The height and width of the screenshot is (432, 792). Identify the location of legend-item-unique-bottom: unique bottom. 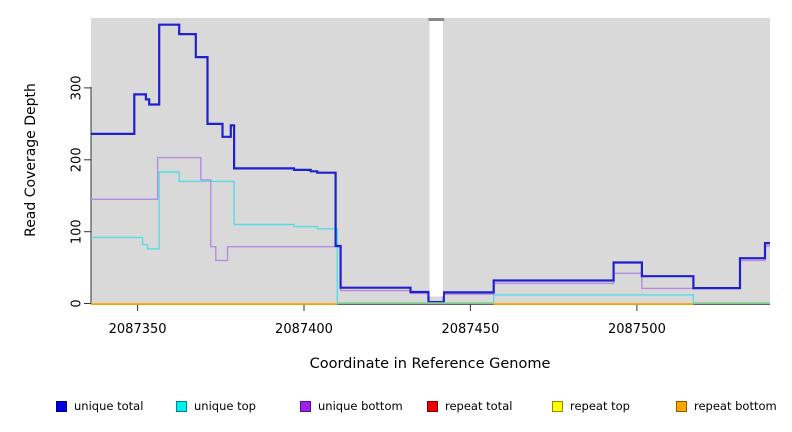
(351, 406).